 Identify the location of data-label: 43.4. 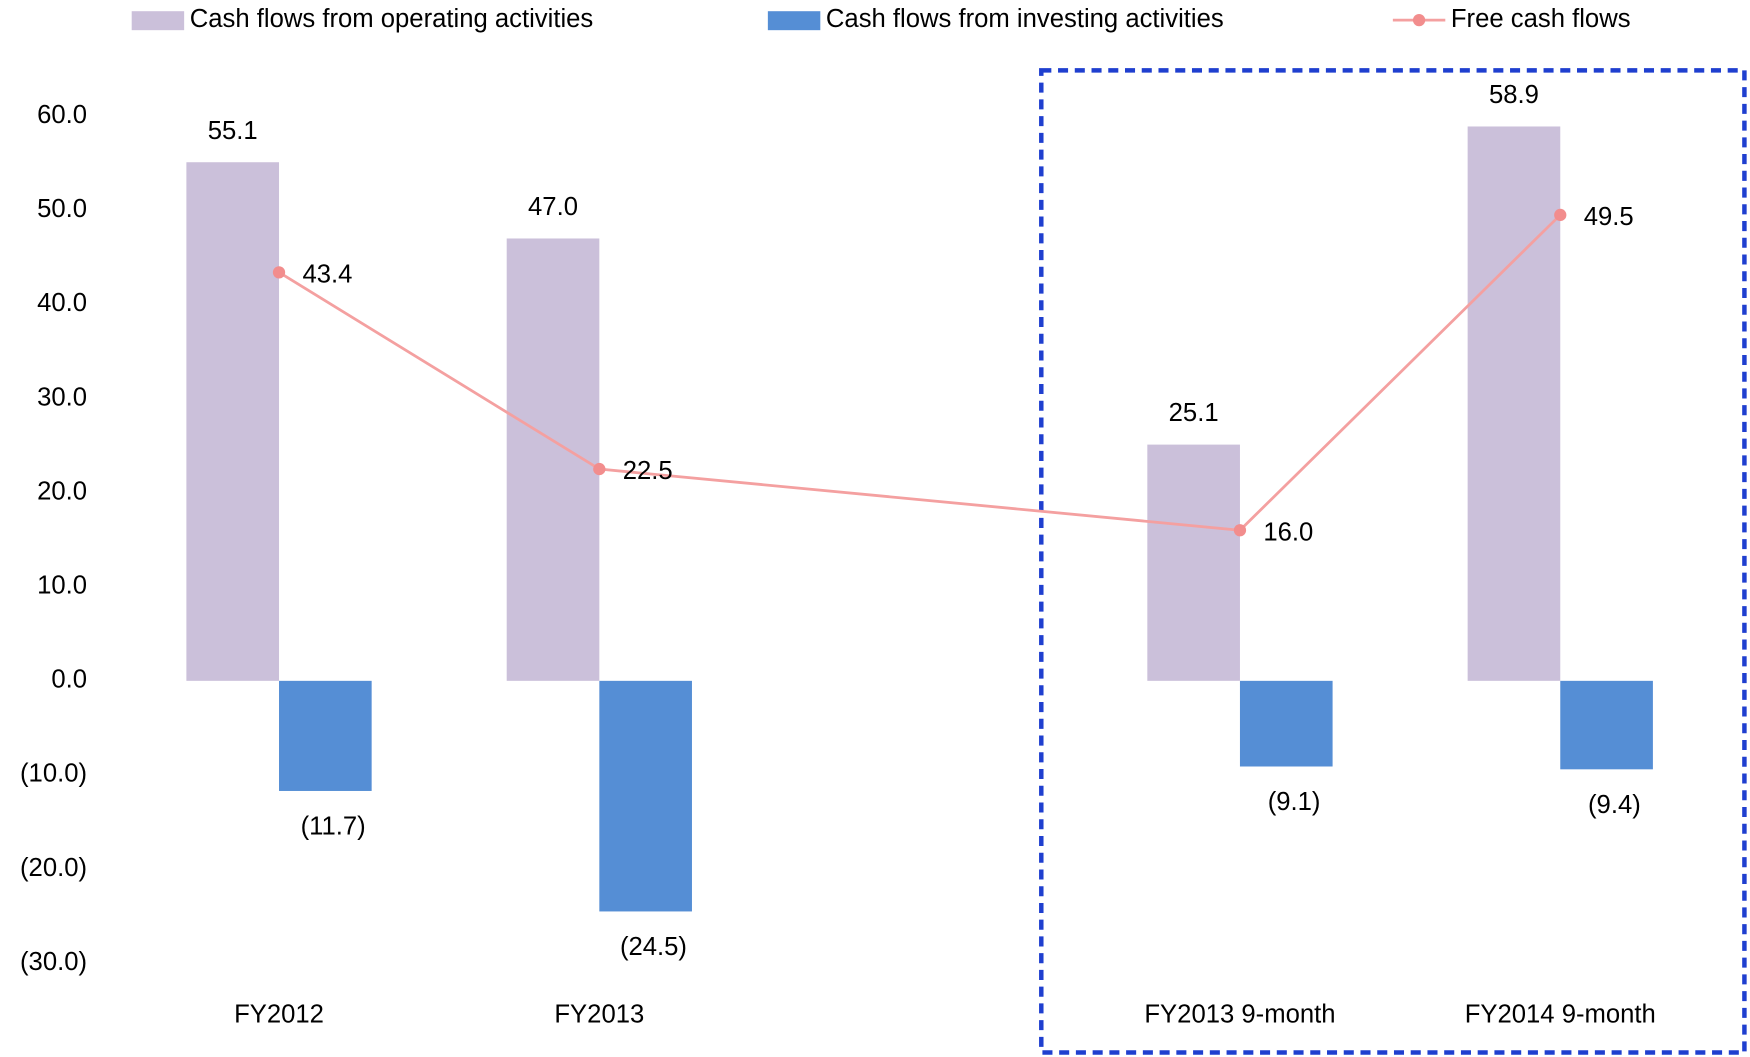
(327, 274).